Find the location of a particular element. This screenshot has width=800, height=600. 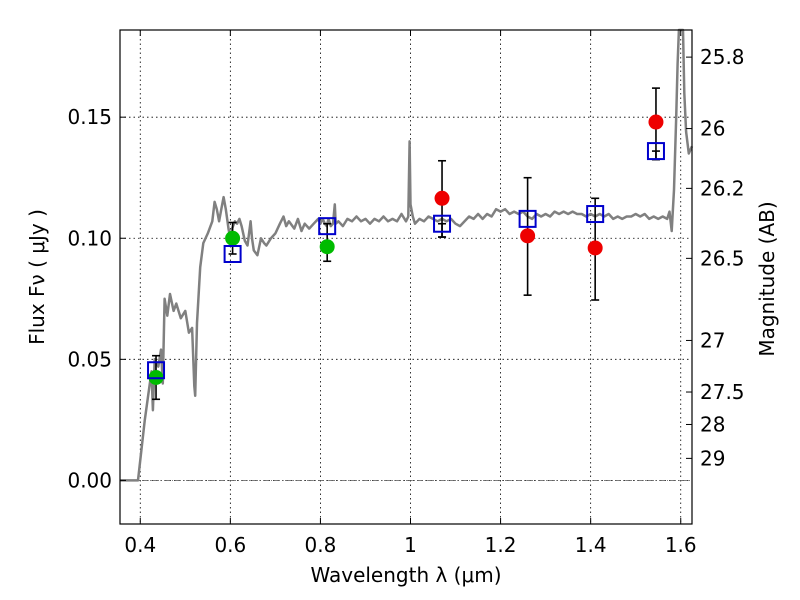

x-tick-label: 0.6 is located at coordinates (230, 545).